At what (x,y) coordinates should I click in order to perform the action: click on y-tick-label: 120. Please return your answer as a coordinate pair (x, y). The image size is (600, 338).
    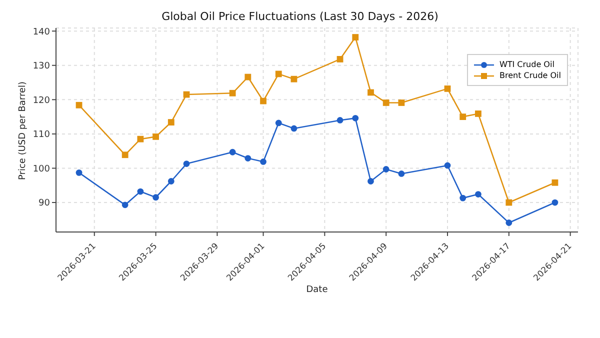
    Looking at the image, I should click on (41, 101).